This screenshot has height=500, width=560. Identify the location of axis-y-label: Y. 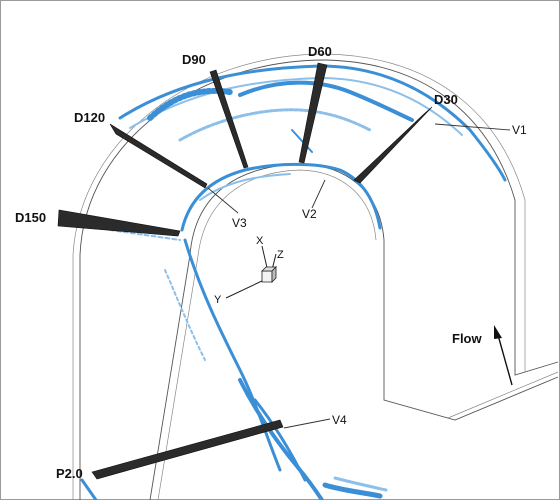
(218, 300).